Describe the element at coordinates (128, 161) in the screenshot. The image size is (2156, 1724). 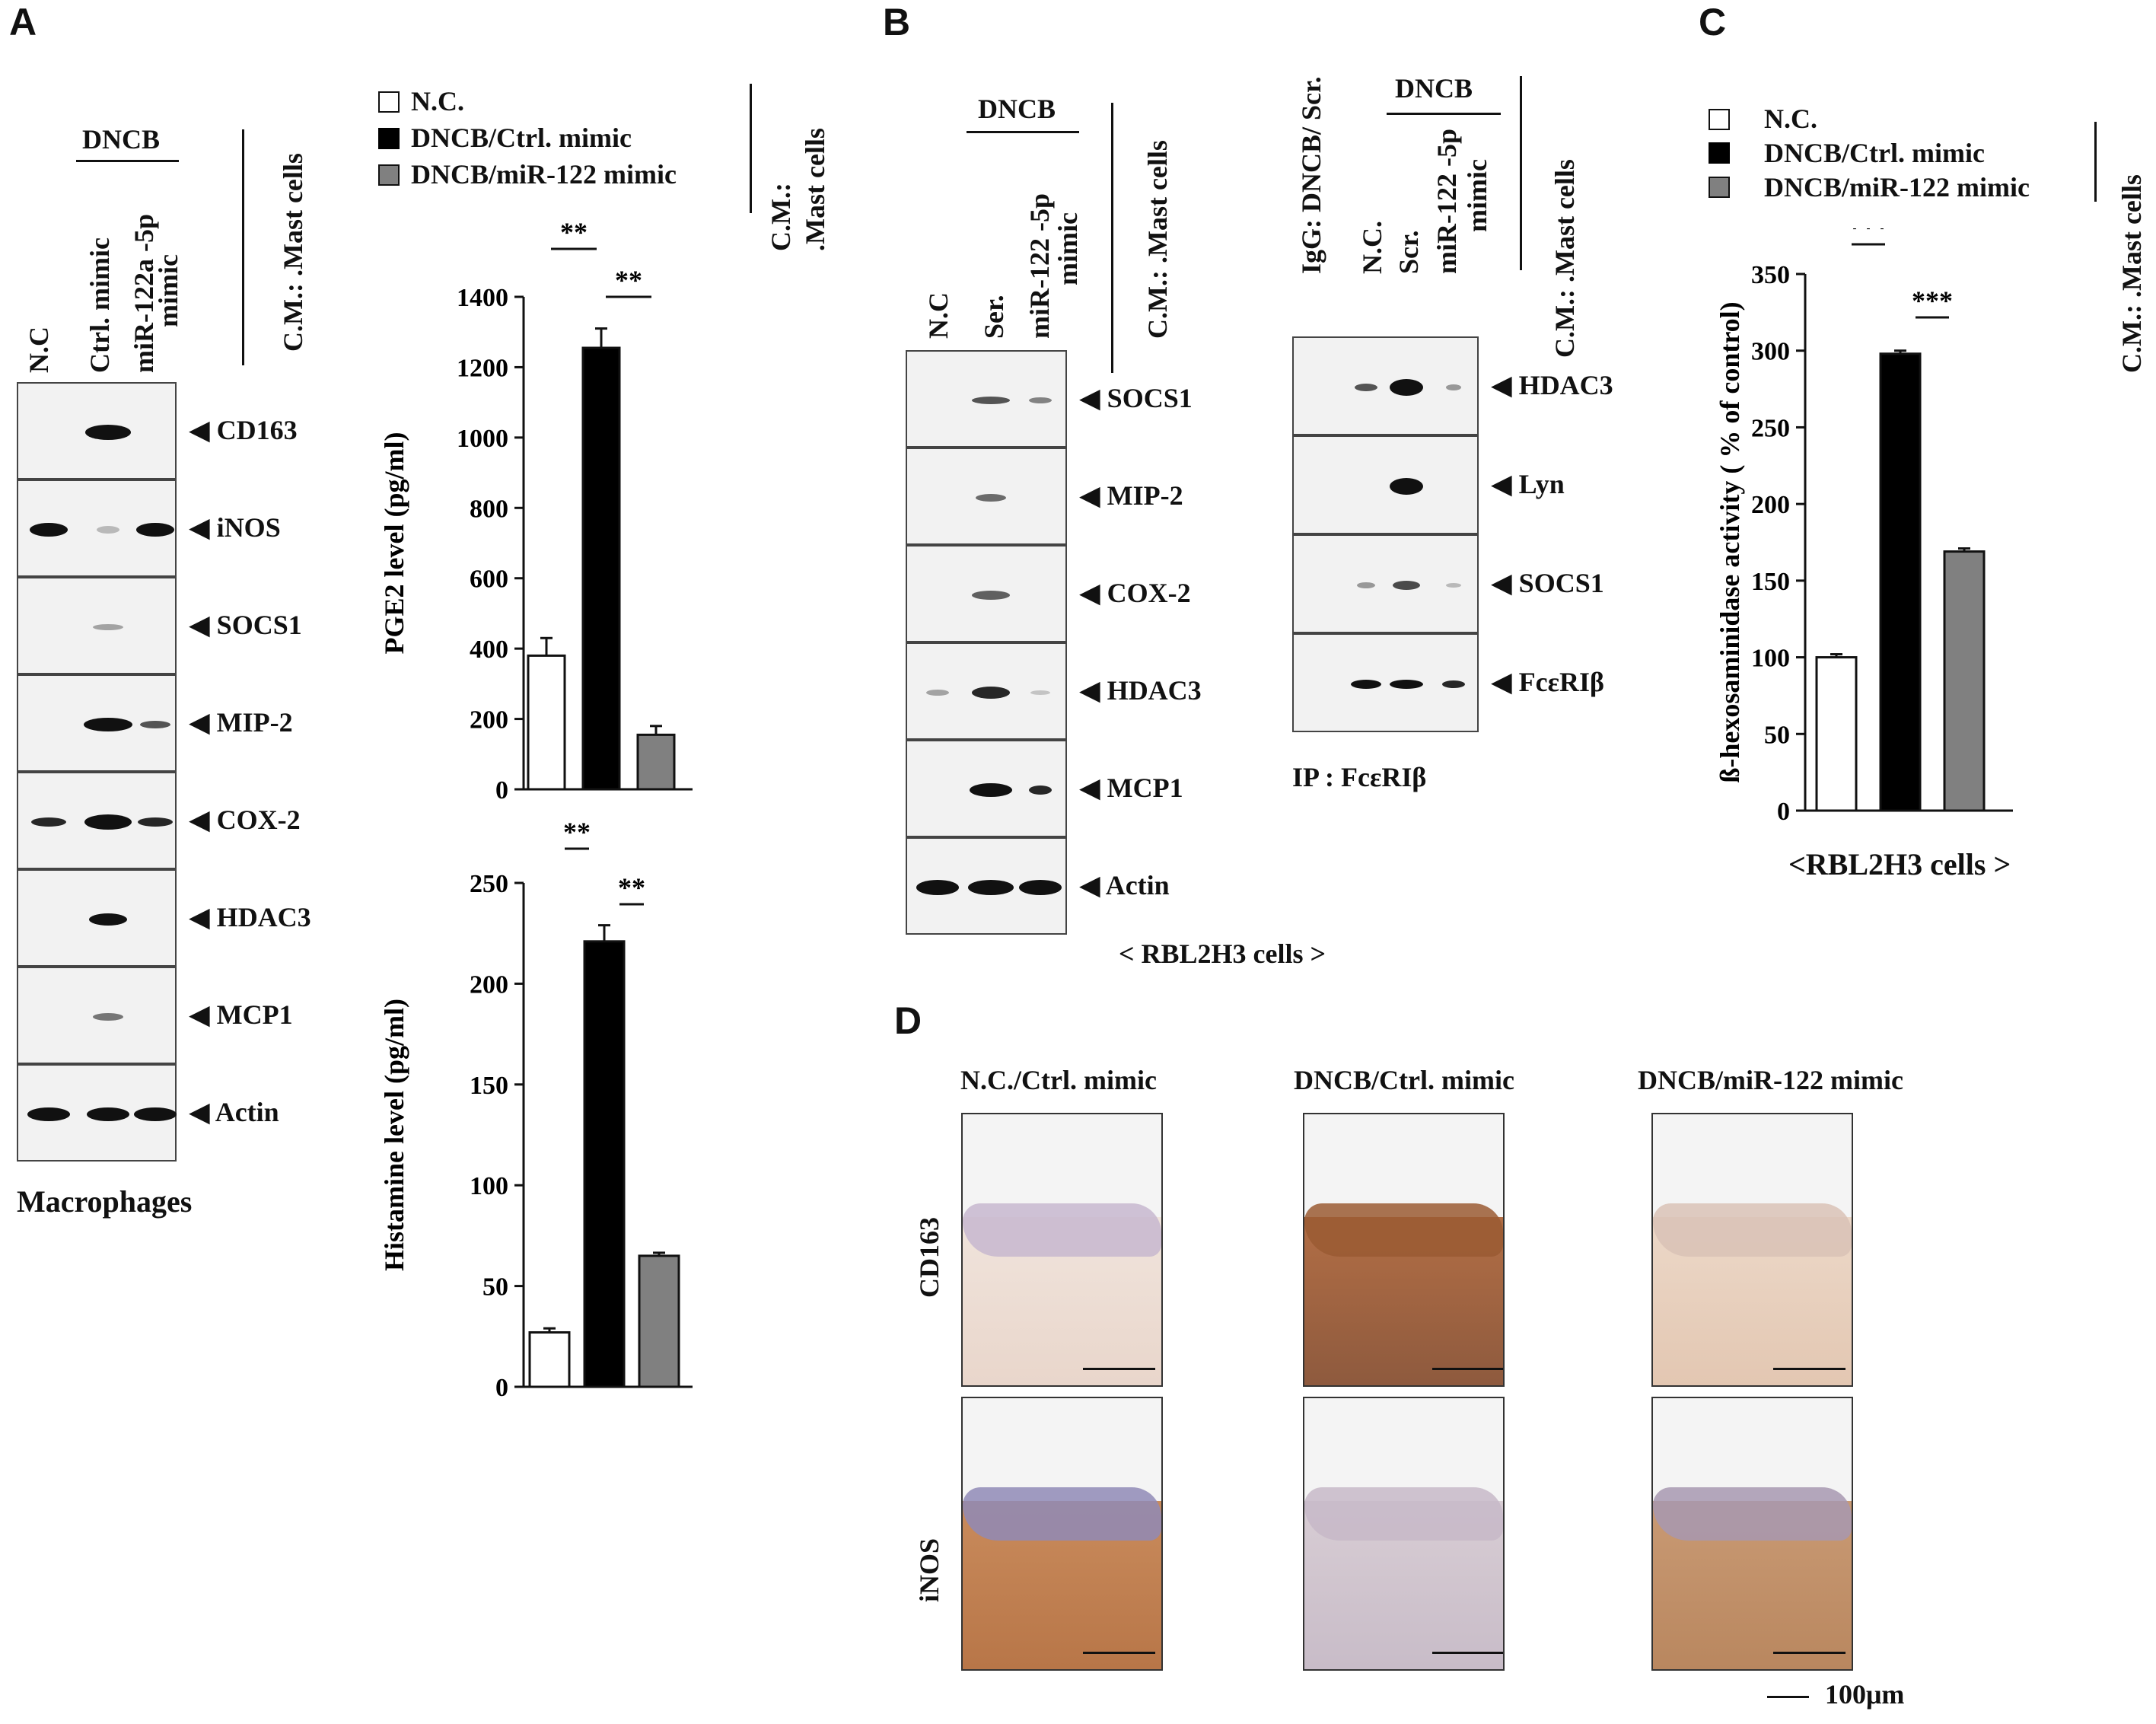
I see `dncb-line-a` at that location.